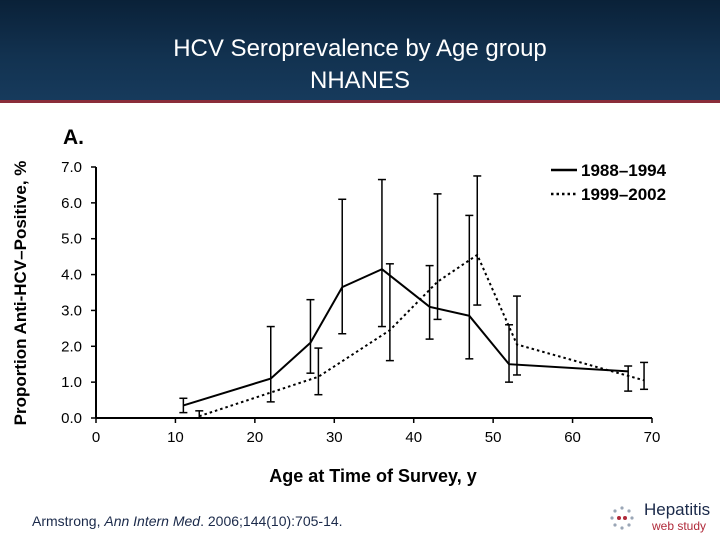 This screenshot has height=540, width=720. I want to click on slide-subtitle: NHANES, so click(360, 80).